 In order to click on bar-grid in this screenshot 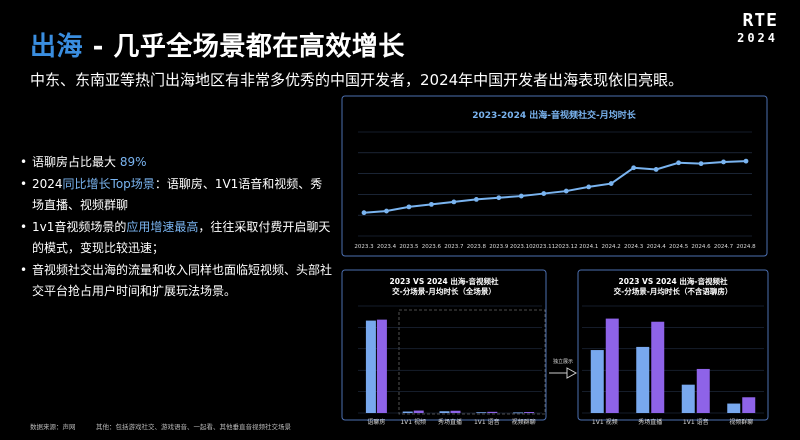, I will do `click(450, 359)`.